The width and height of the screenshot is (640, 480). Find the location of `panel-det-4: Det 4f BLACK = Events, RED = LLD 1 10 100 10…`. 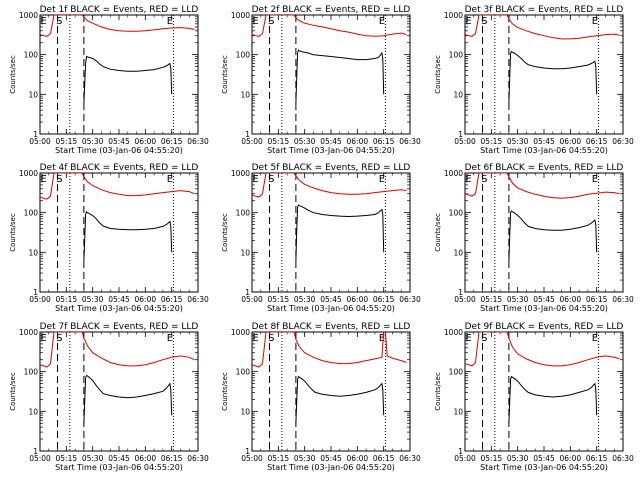

panel-det-4: Det 4f BLACK = Events, RED = LLD 1 10 100 10… is located at coordinates (109, 238).